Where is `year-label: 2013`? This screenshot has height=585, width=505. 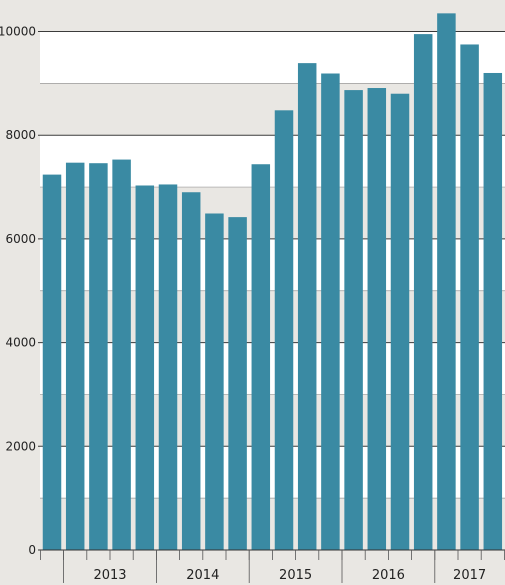
year-label: 2013 is located at coordinates (109, 575).